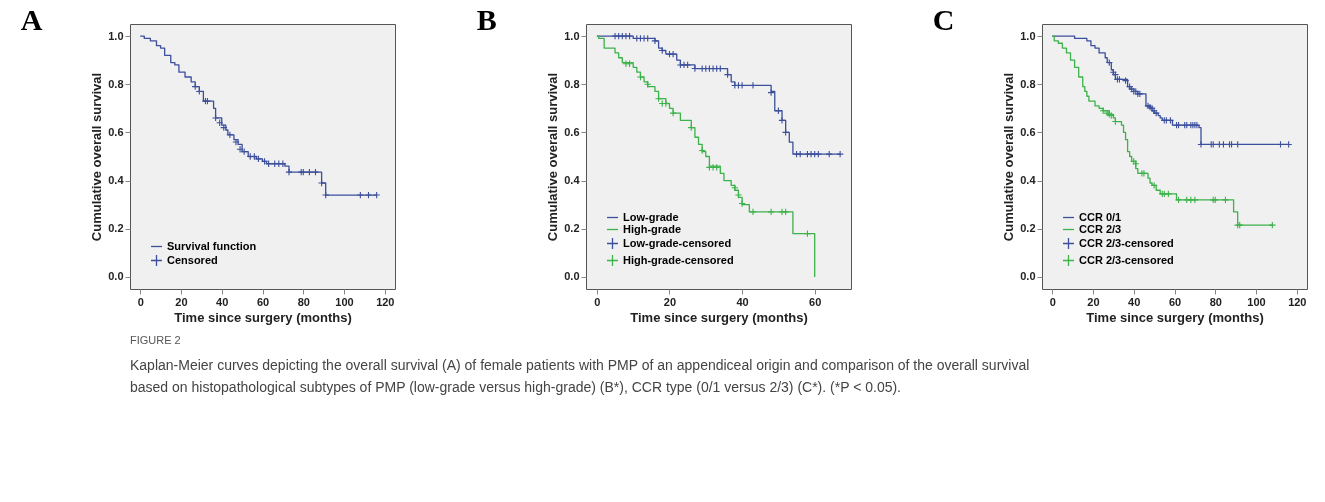 This screenshot has height=502, width=1325. What do you see at coordinates (1100, 216) in the screenshot?
I see `legend-label: CCR 0/1` at bounding box center [1100, 216].